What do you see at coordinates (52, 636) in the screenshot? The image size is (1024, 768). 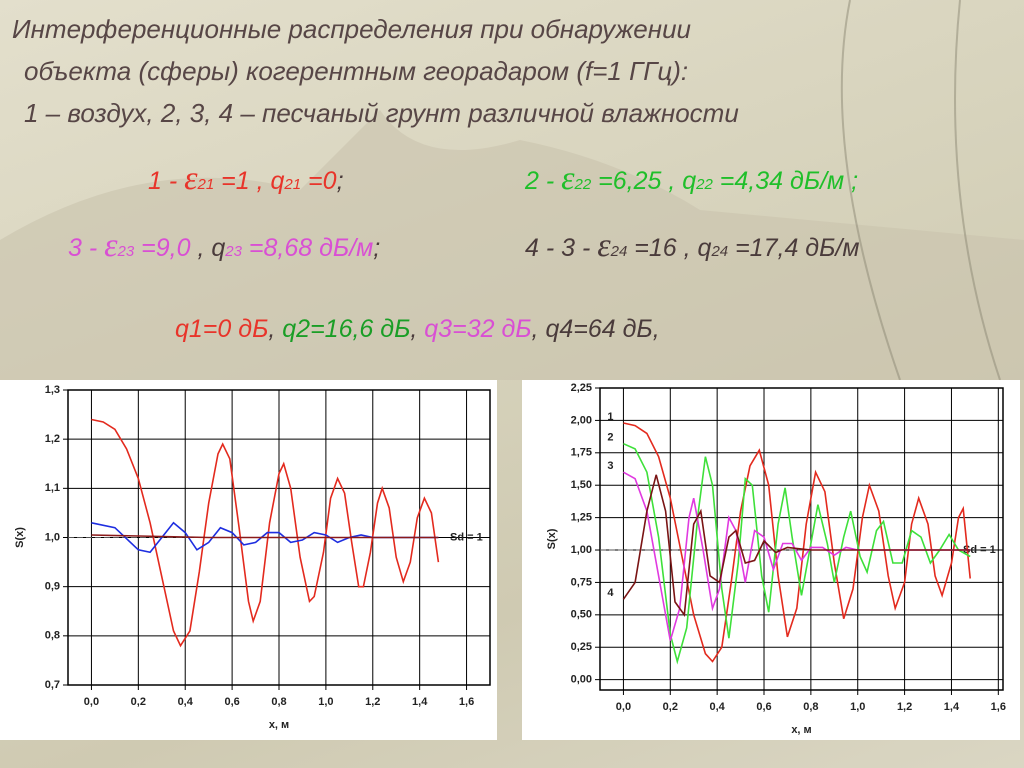 I see `y-tick-label: 0,8` at bounding box center [52, 636].